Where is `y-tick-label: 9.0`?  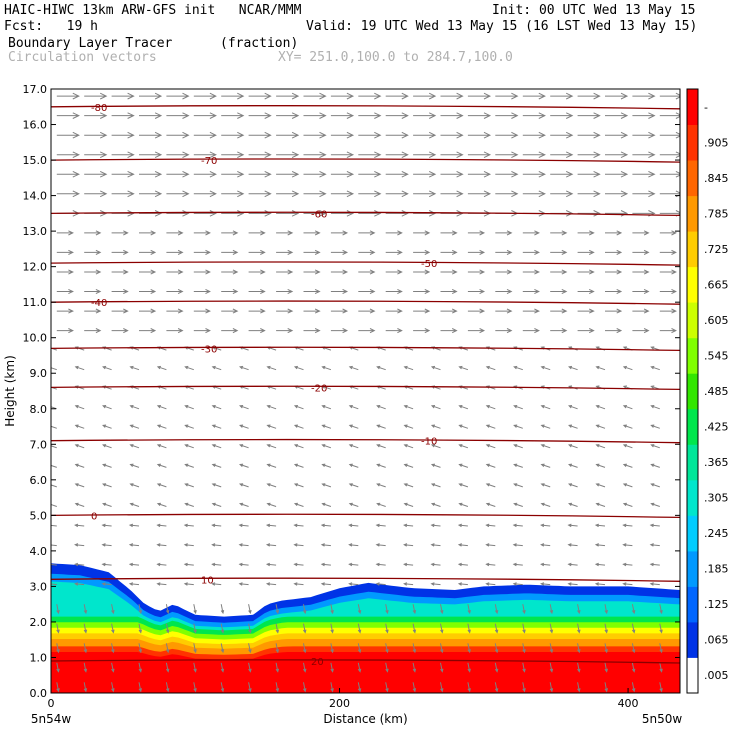 y-tick-label: 9.0 is located at coordinates (39, 373).